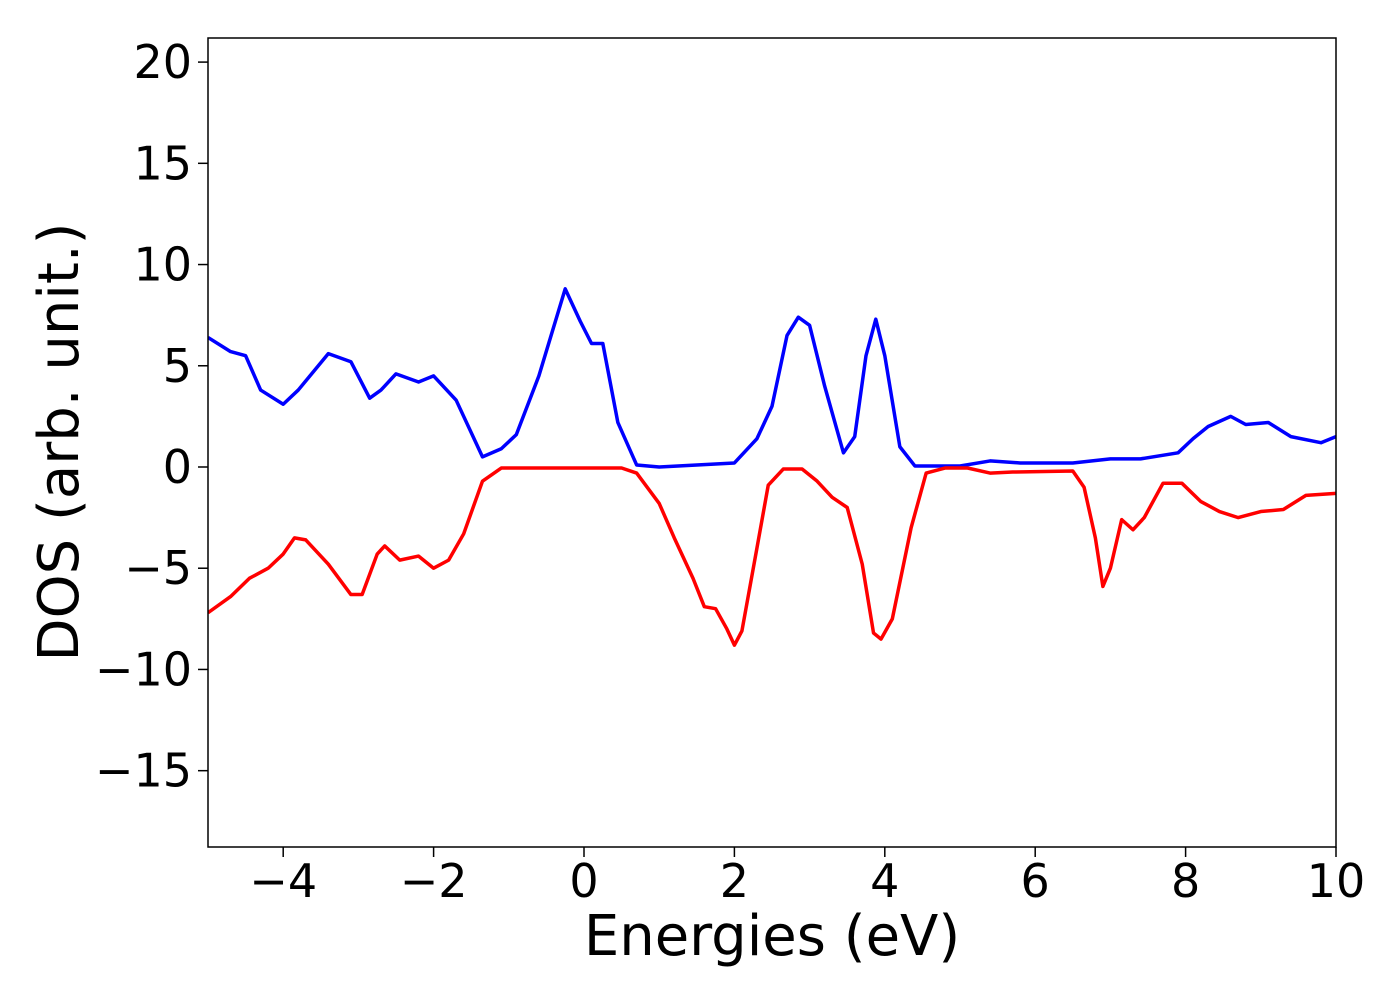  Describe the element at coordinates (1185, 881) in the screenshot. I see `x-tick-label: 8` at that location.